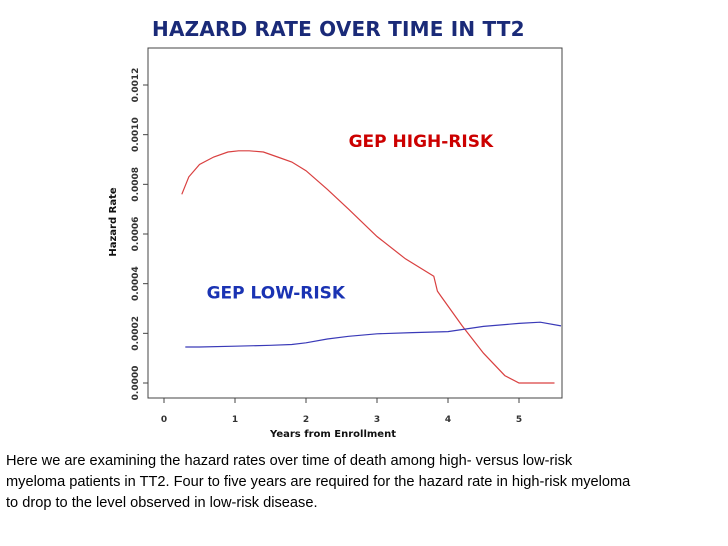 Image resolution: width=728 pixels, height=546 pixels. What do you see at coordinates (136, 134) in the screenshot?
I see `y-tick-label: 0.0010` at bounding box center [136, 134].